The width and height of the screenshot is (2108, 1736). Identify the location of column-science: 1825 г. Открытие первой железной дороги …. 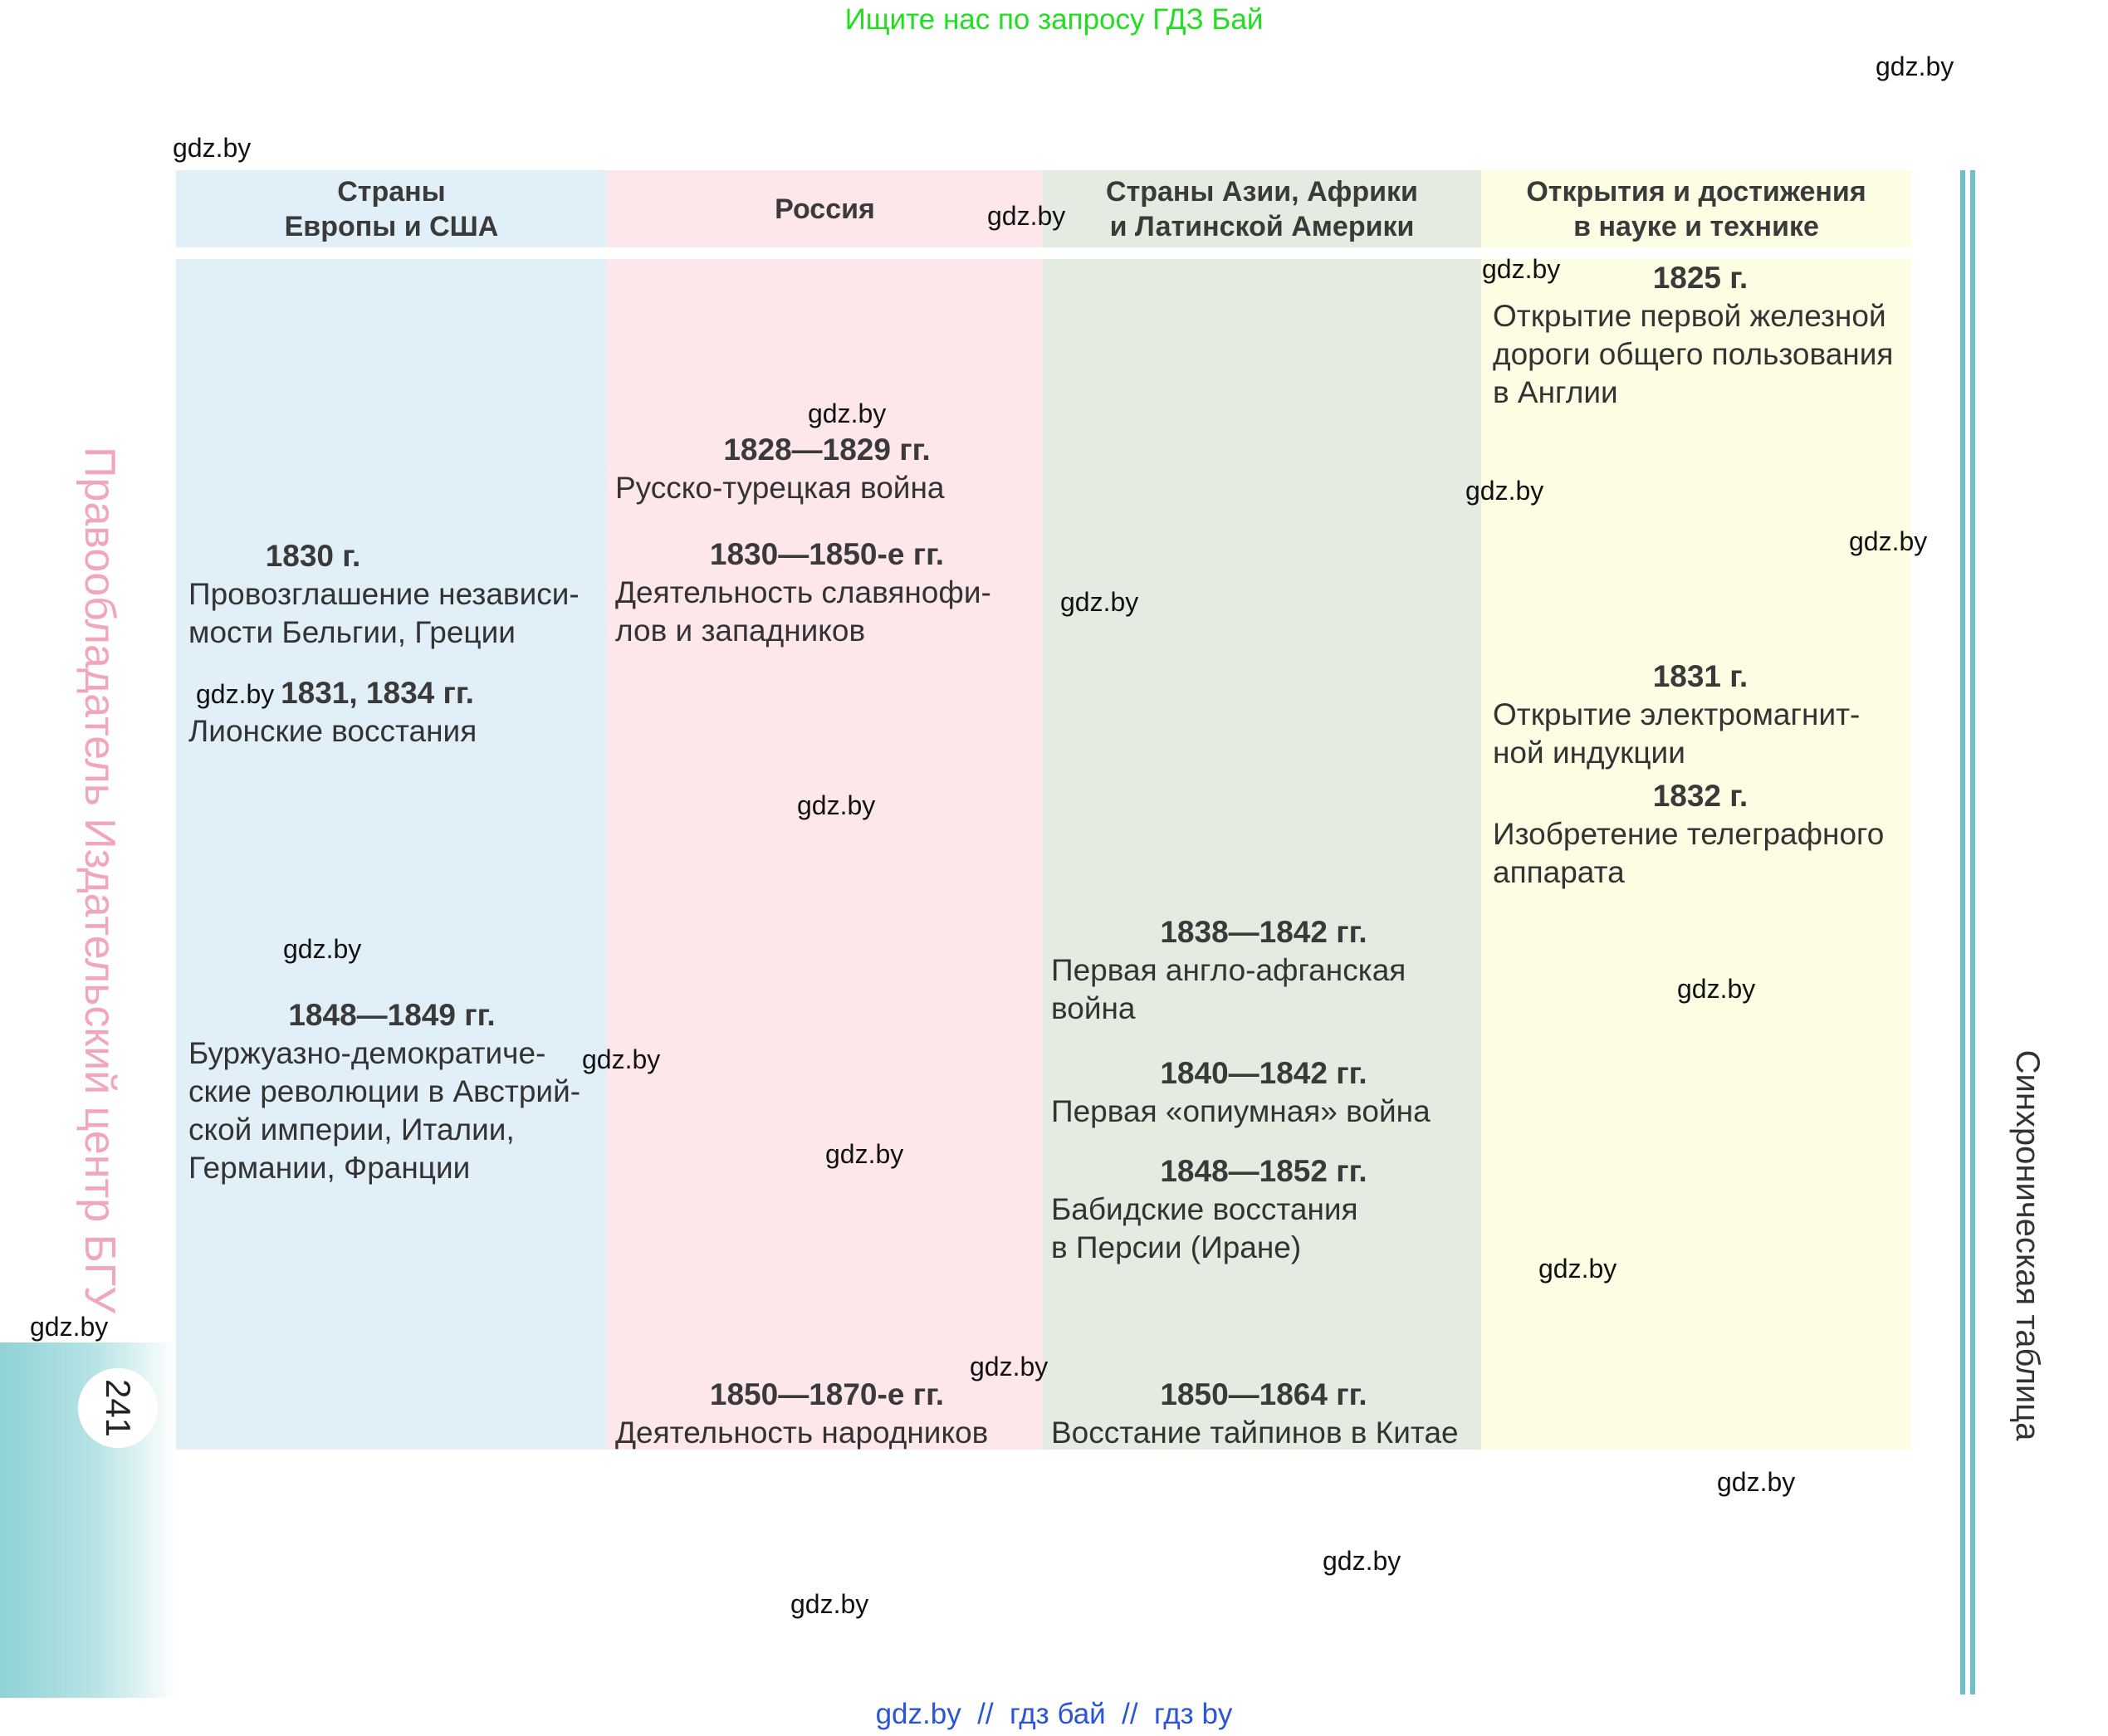
(1696, 854).